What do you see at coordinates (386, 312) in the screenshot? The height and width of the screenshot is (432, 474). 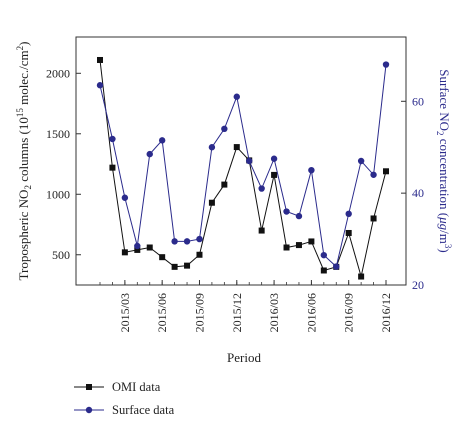 I see `x-tick-label: 2016/12` at bounding box center [386, 312].